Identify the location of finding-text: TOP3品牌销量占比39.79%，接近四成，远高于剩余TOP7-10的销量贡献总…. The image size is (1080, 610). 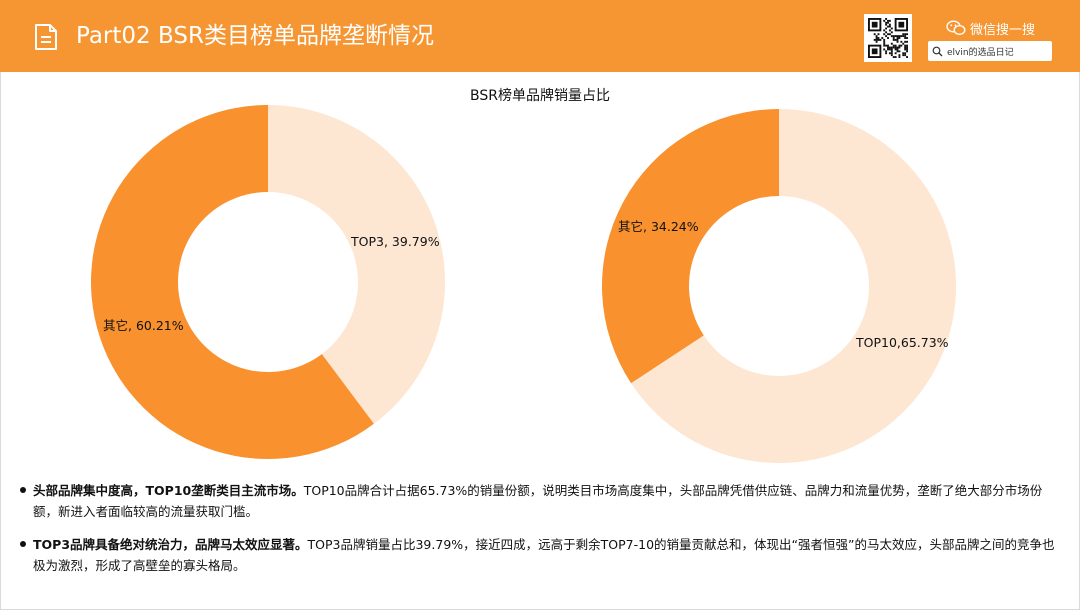
(544, 555).